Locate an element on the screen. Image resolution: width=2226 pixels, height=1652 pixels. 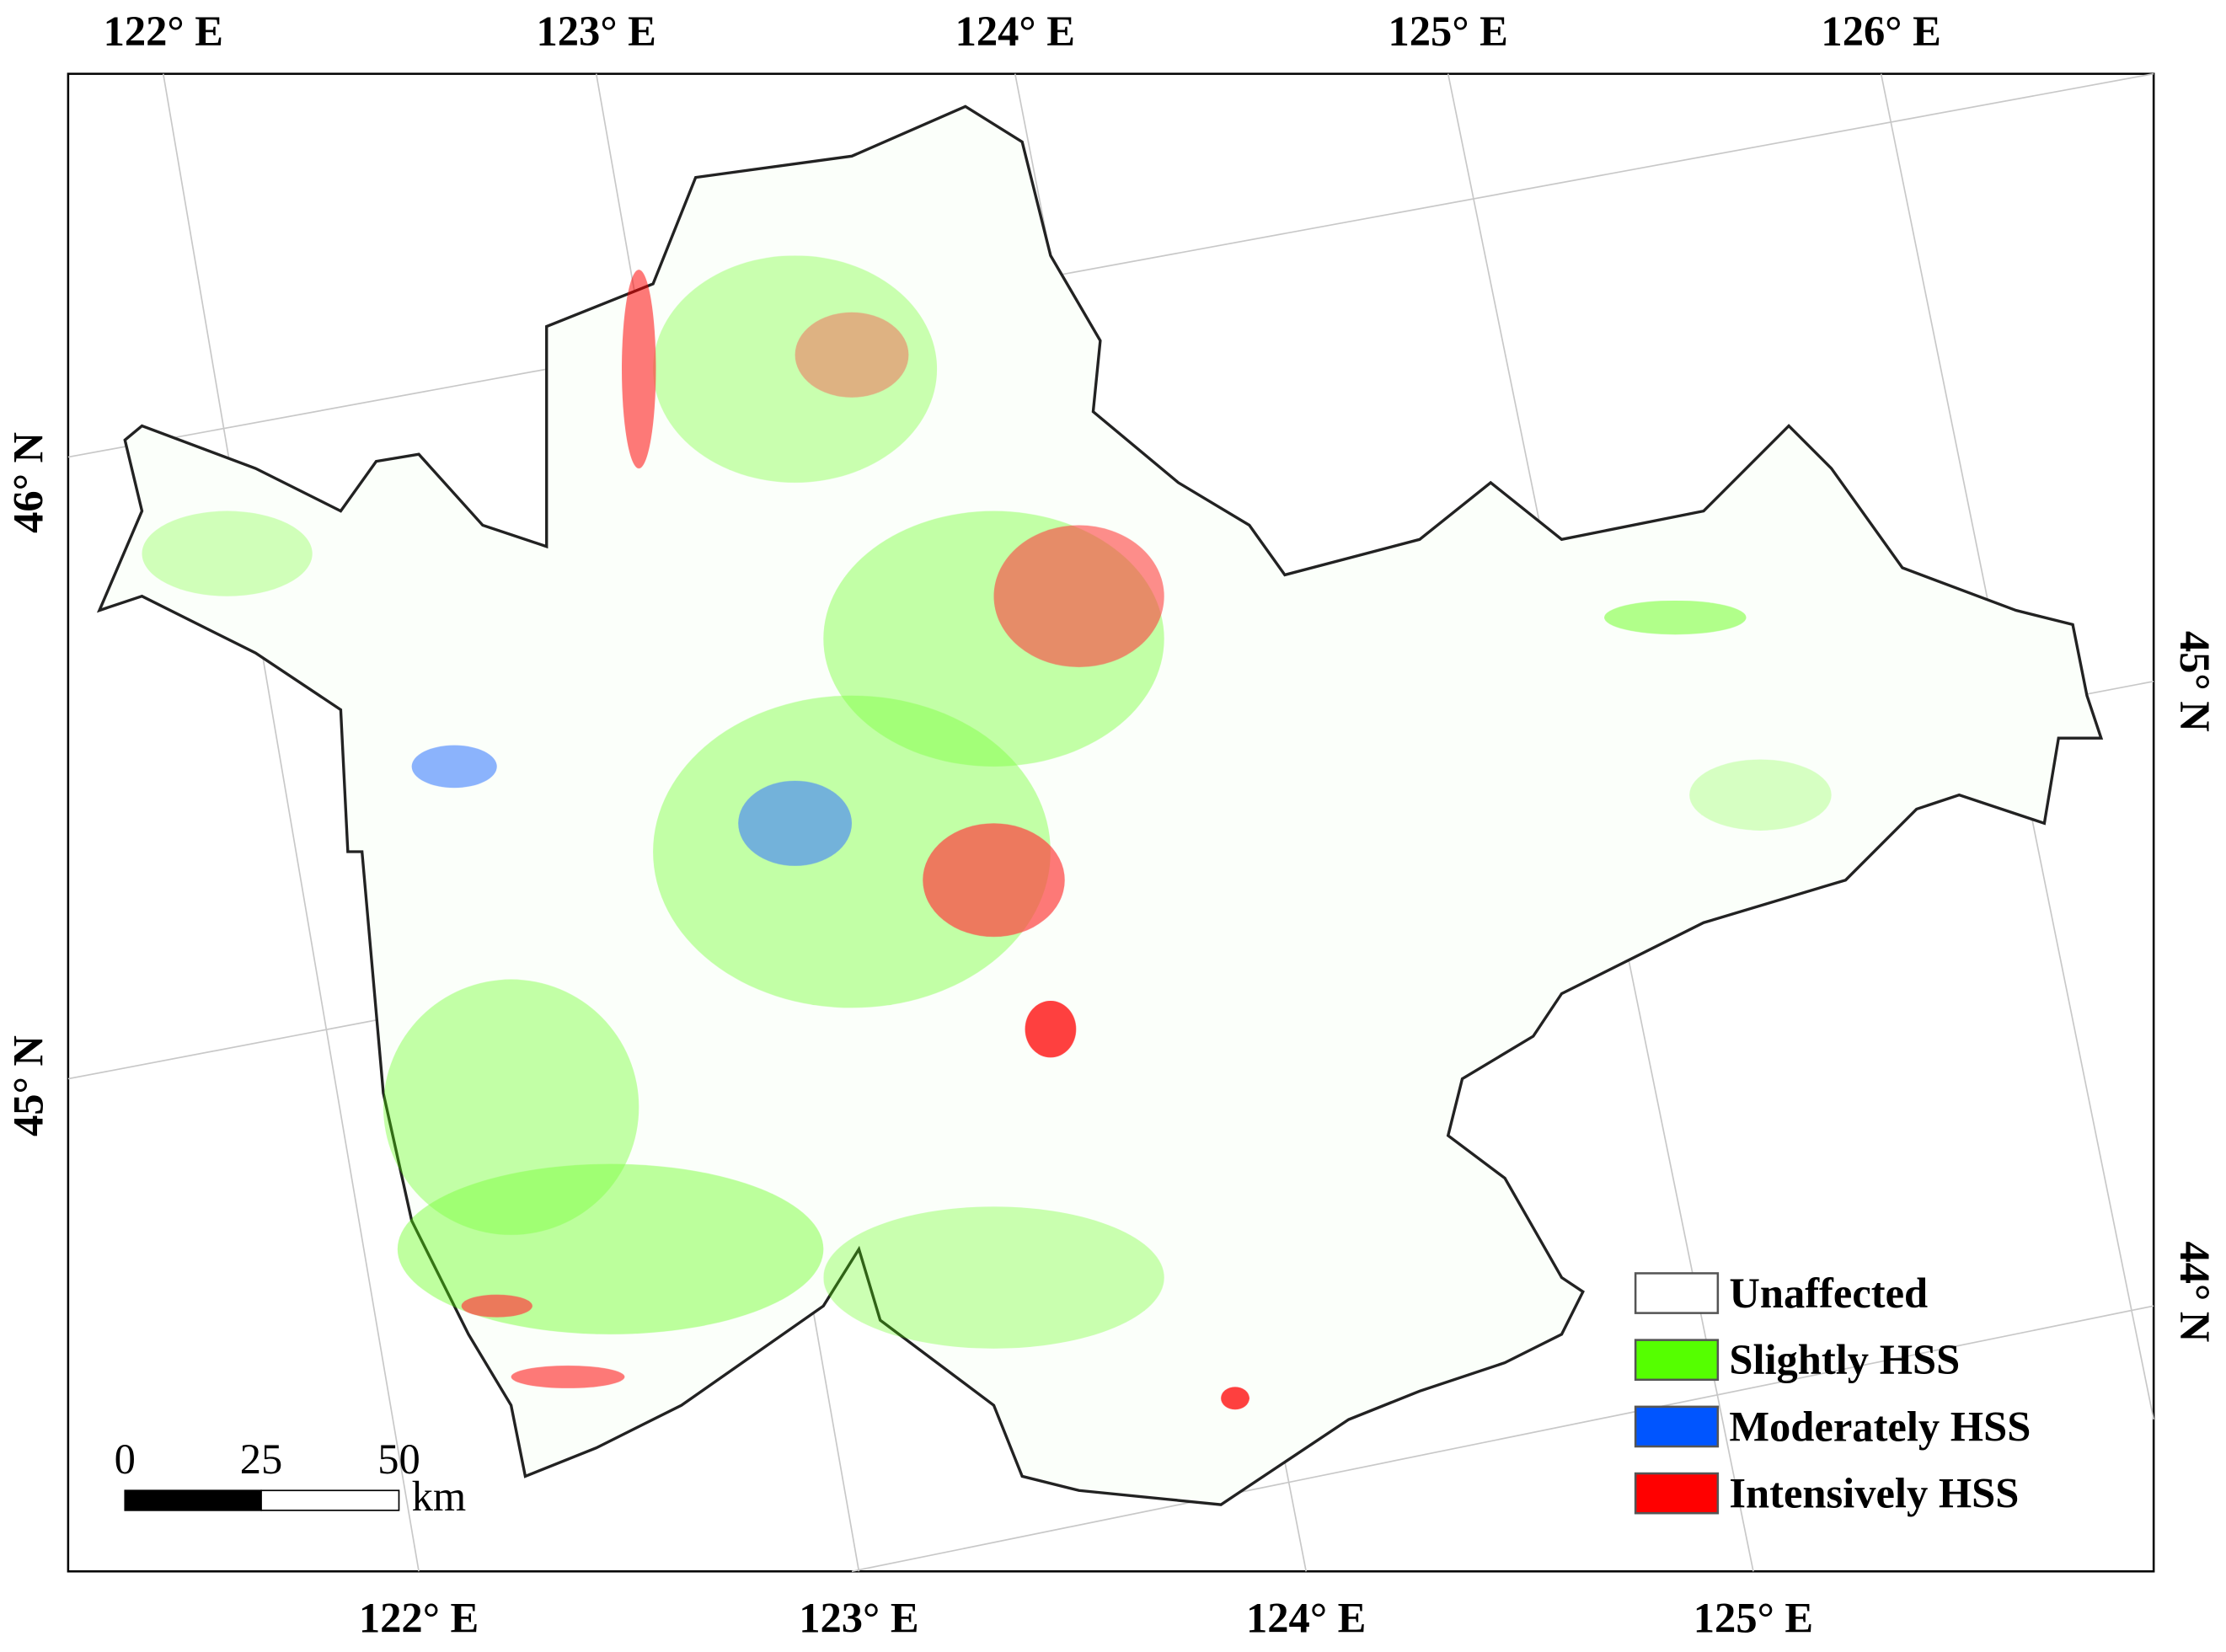
legend-label: Slightly HSS is located at coordinates (1845, 1359).